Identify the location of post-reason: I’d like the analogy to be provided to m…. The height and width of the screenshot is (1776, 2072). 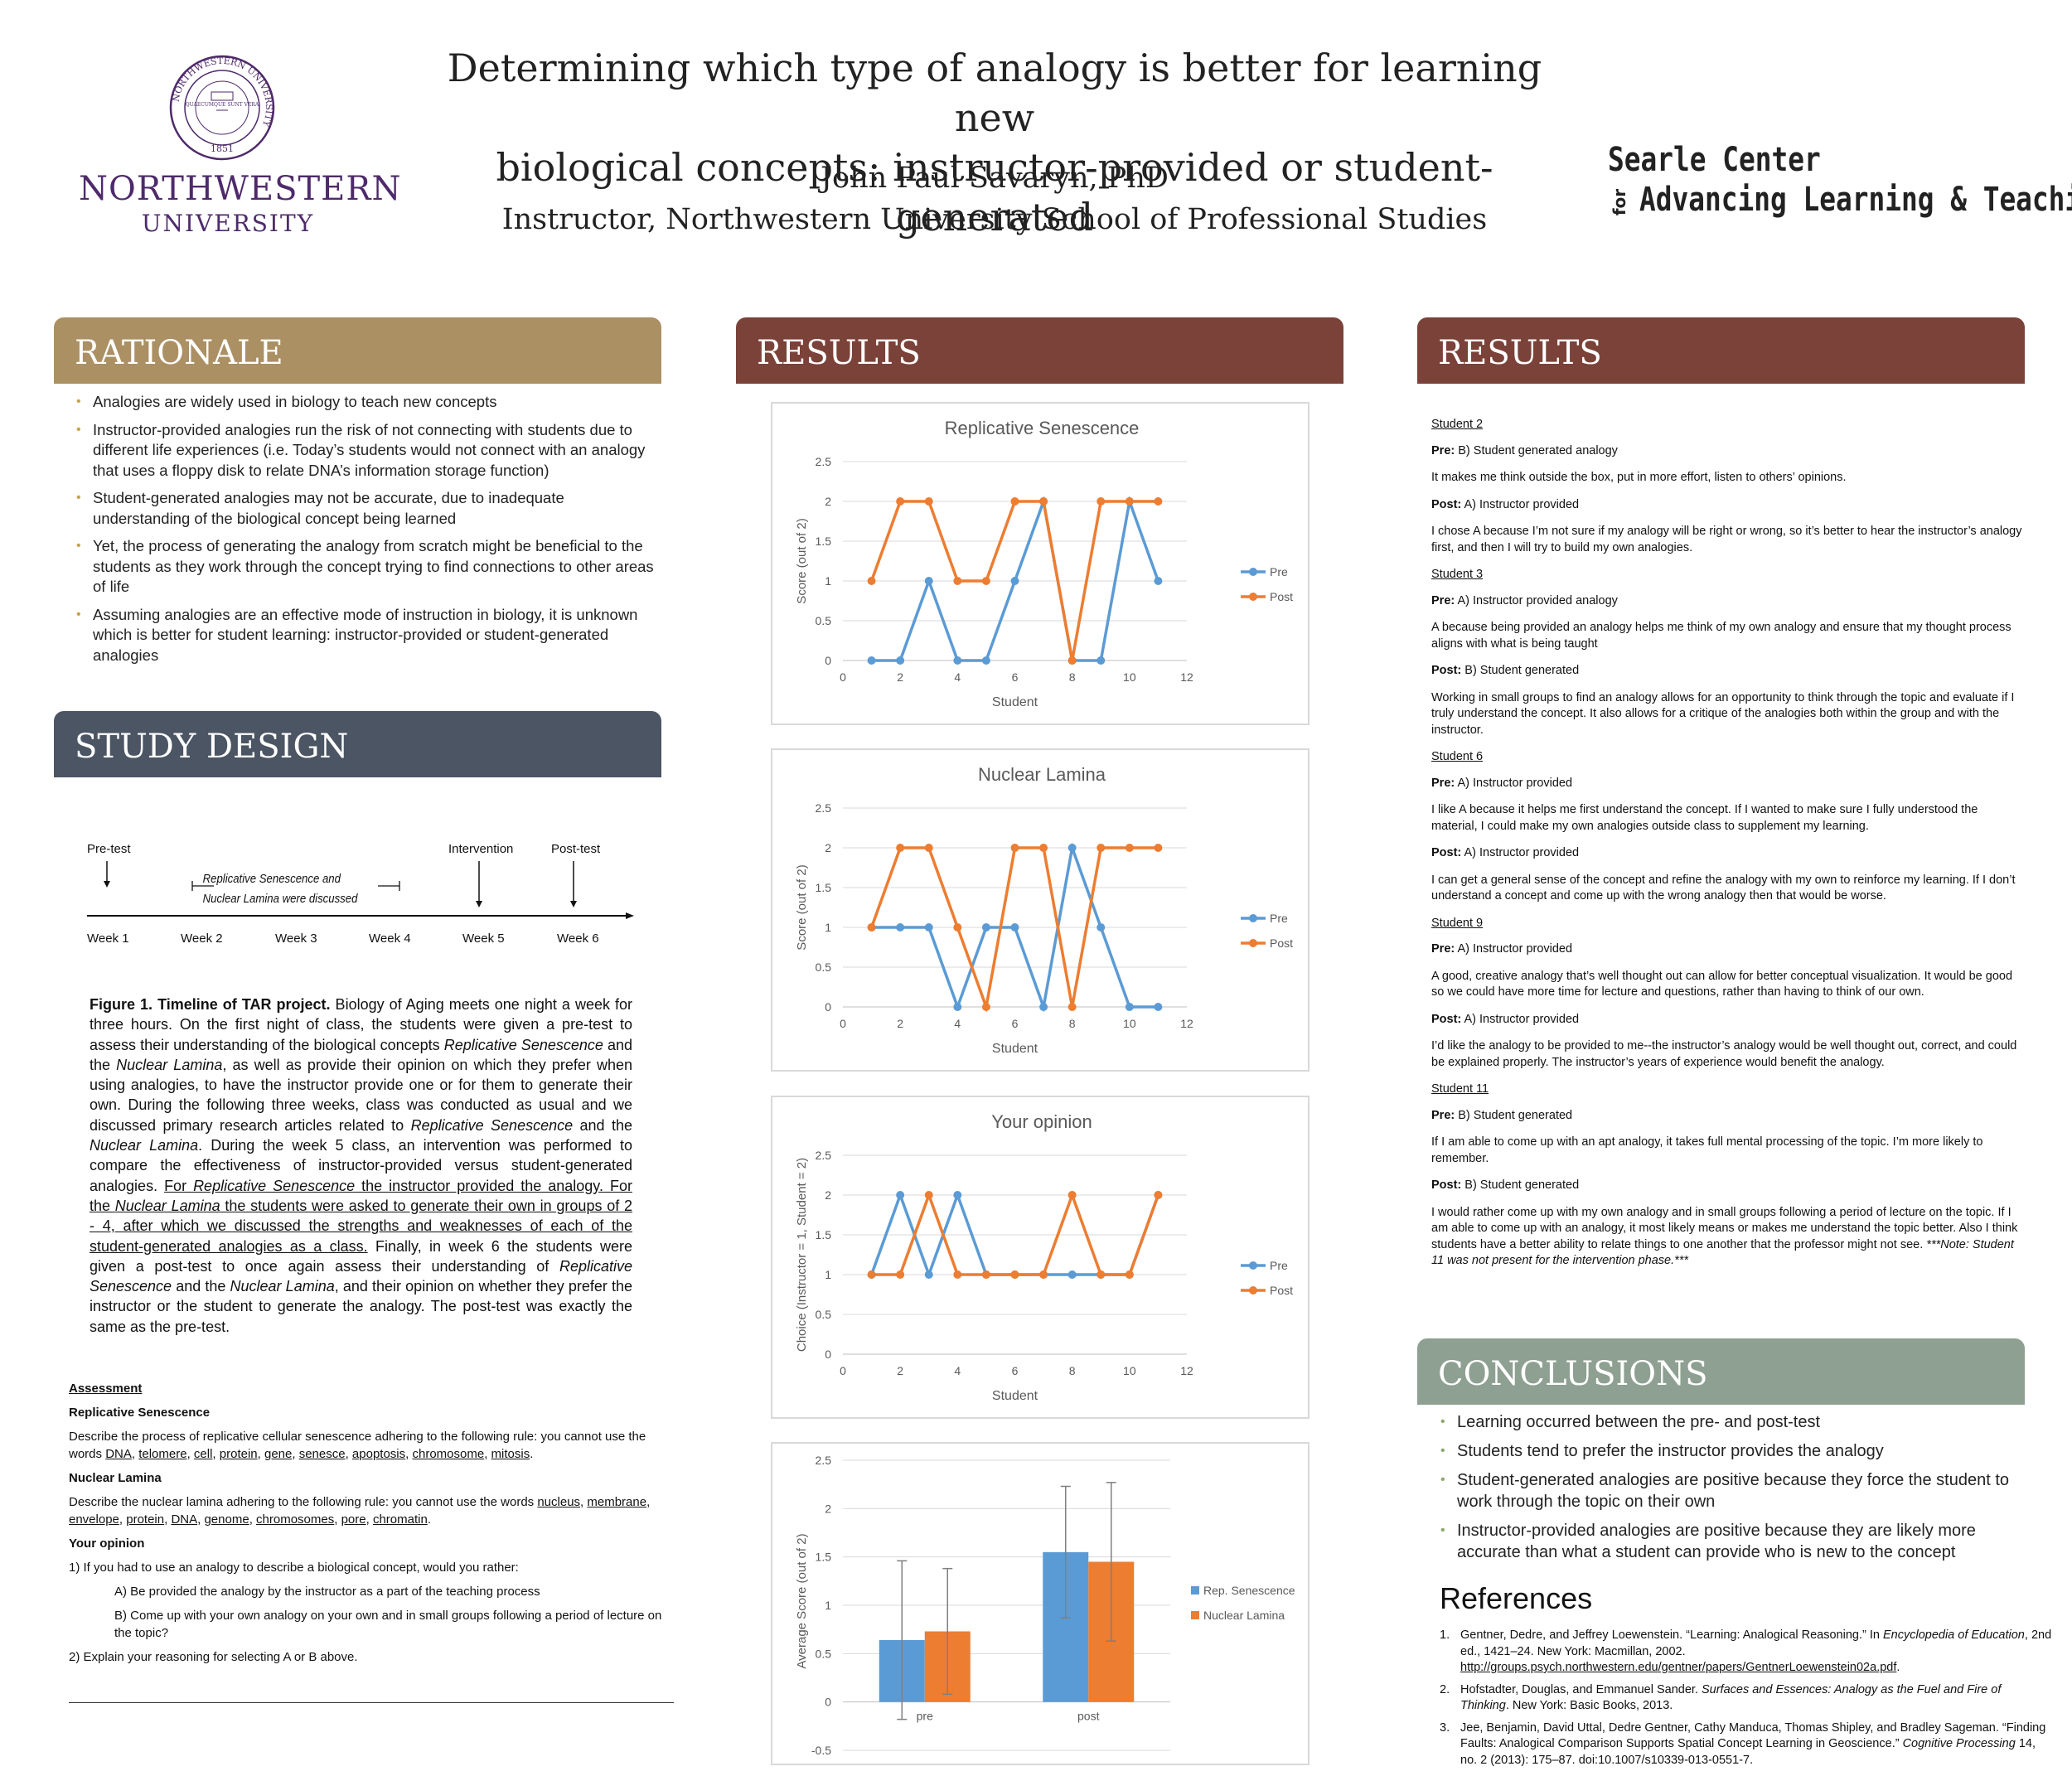
(1727, 1054).